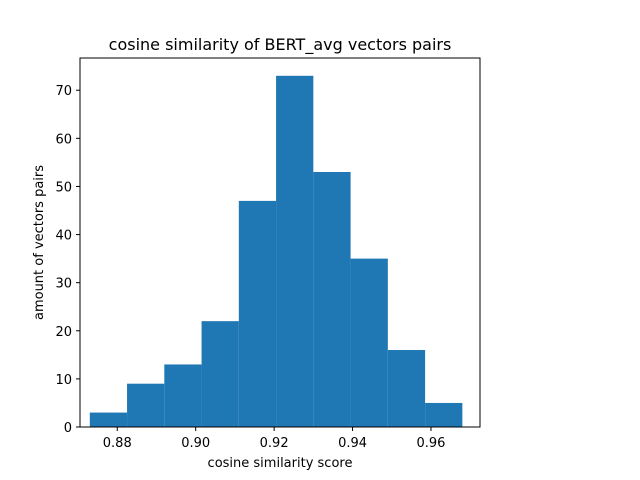 This screenshot has width=640, height=480. What do you see at coordinates (63, 284) in the screenshot?
I see `y-tick-label: 30` at bounding box center [63, 284].